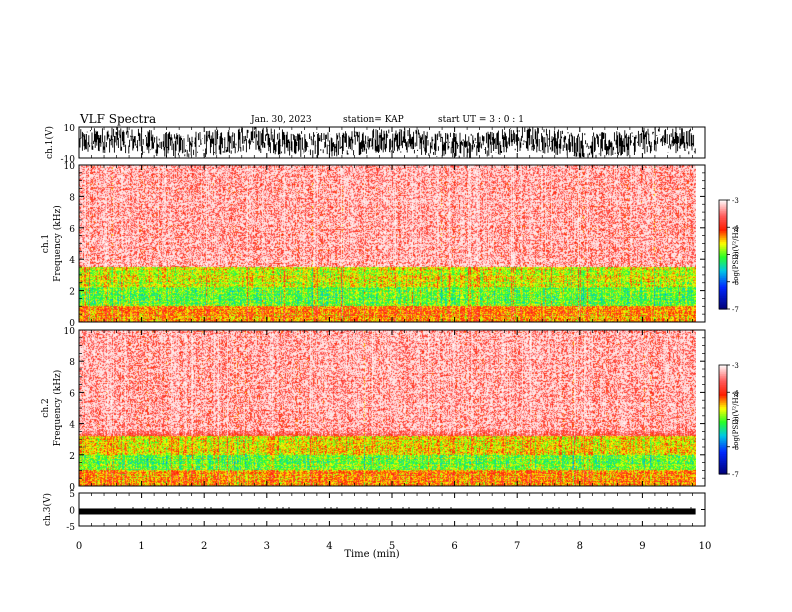 This screenshot has width=792, height=612. I want to click on ch1-colorbar-tick-label: -4, so click(735, 228).